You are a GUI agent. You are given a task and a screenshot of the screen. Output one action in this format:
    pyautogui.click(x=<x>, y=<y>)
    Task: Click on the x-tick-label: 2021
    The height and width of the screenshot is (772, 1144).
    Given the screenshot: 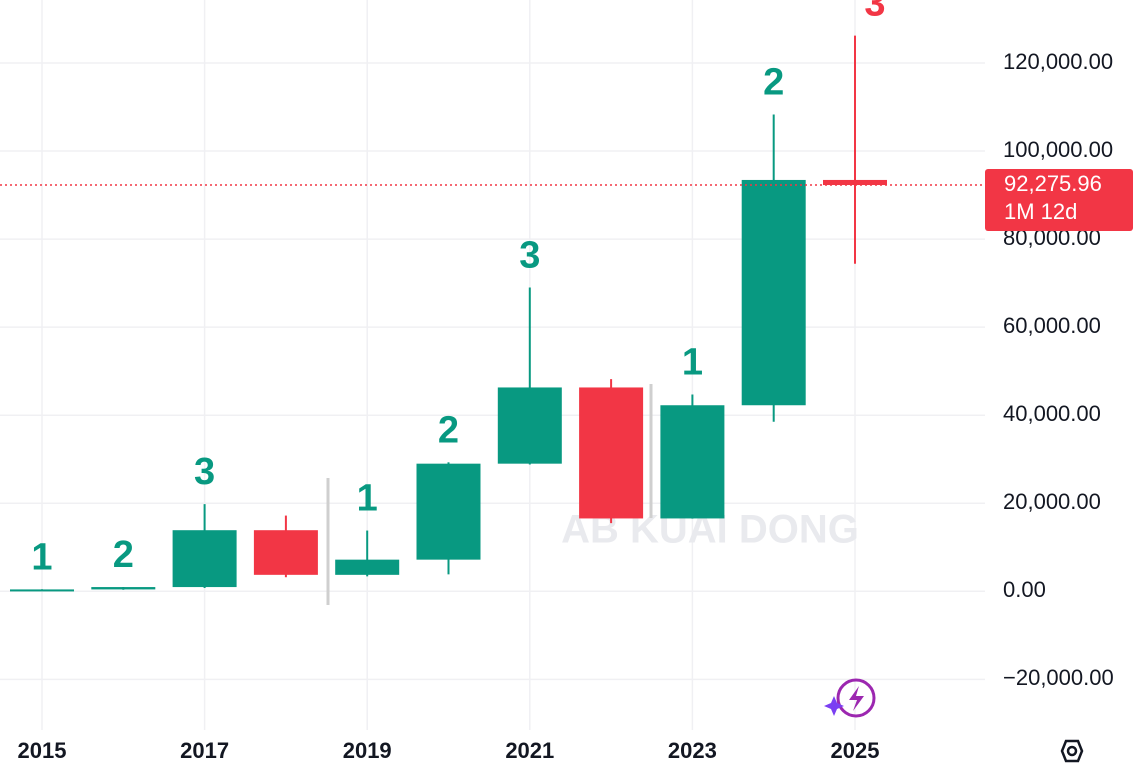 What is the action you would take?
    pyautogui.click(x=529, y=750)
    